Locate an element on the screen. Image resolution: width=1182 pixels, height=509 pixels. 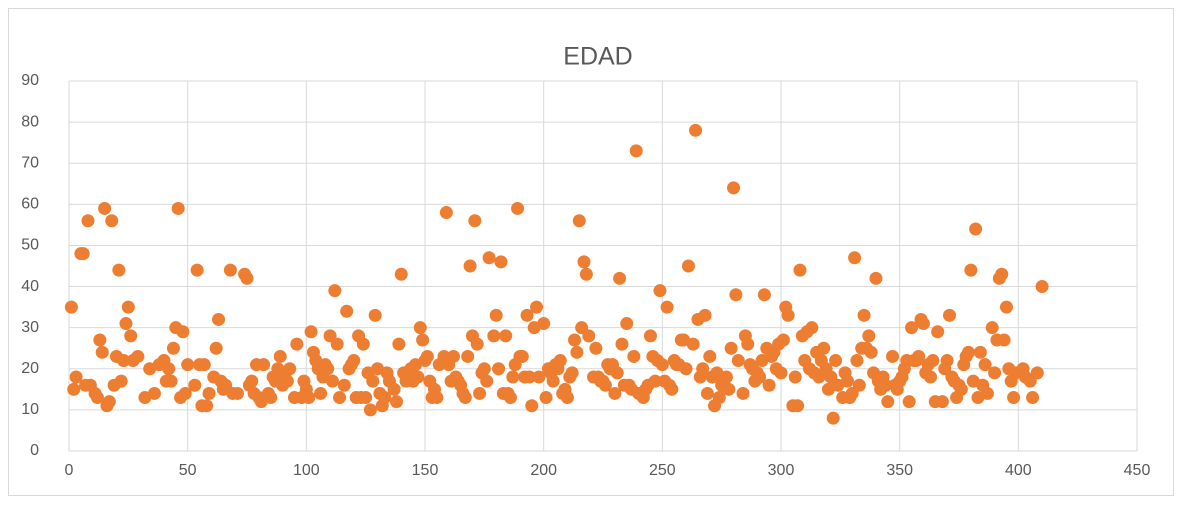
chart-title: EDAD is located at coordinates (597, 57).